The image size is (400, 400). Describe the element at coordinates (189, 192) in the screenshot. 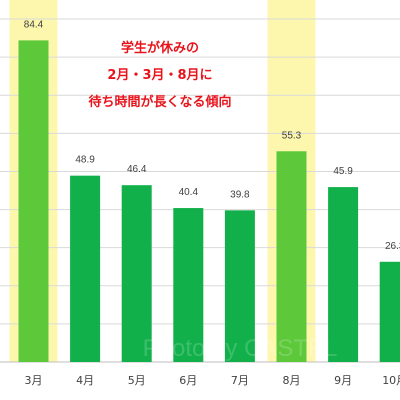

I see `value-label: 40.4` at that location.